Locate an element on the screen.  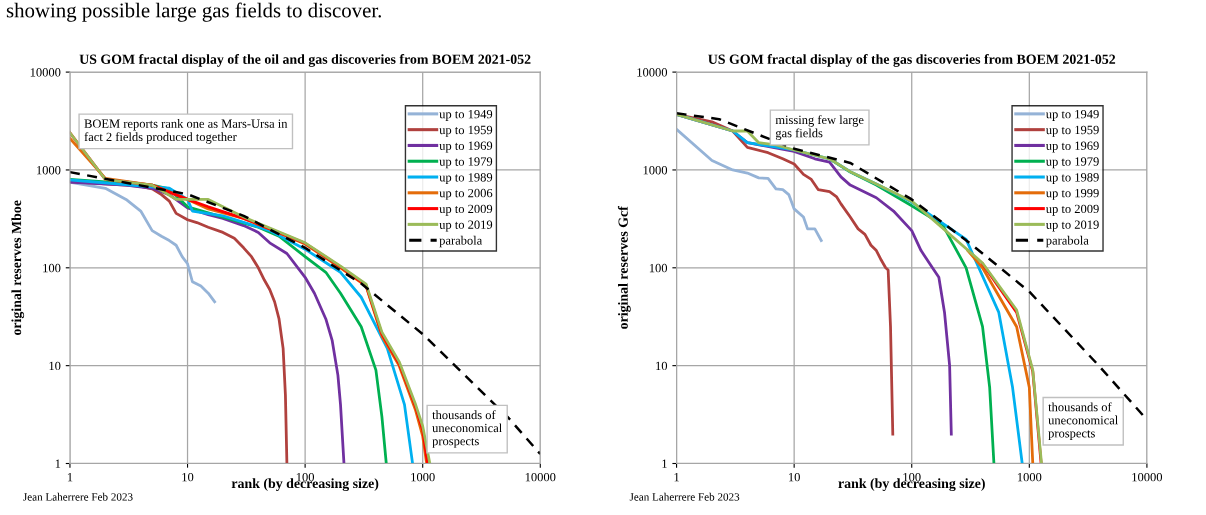
legend-label: up to 2006 is located at coordinates (466, 194).